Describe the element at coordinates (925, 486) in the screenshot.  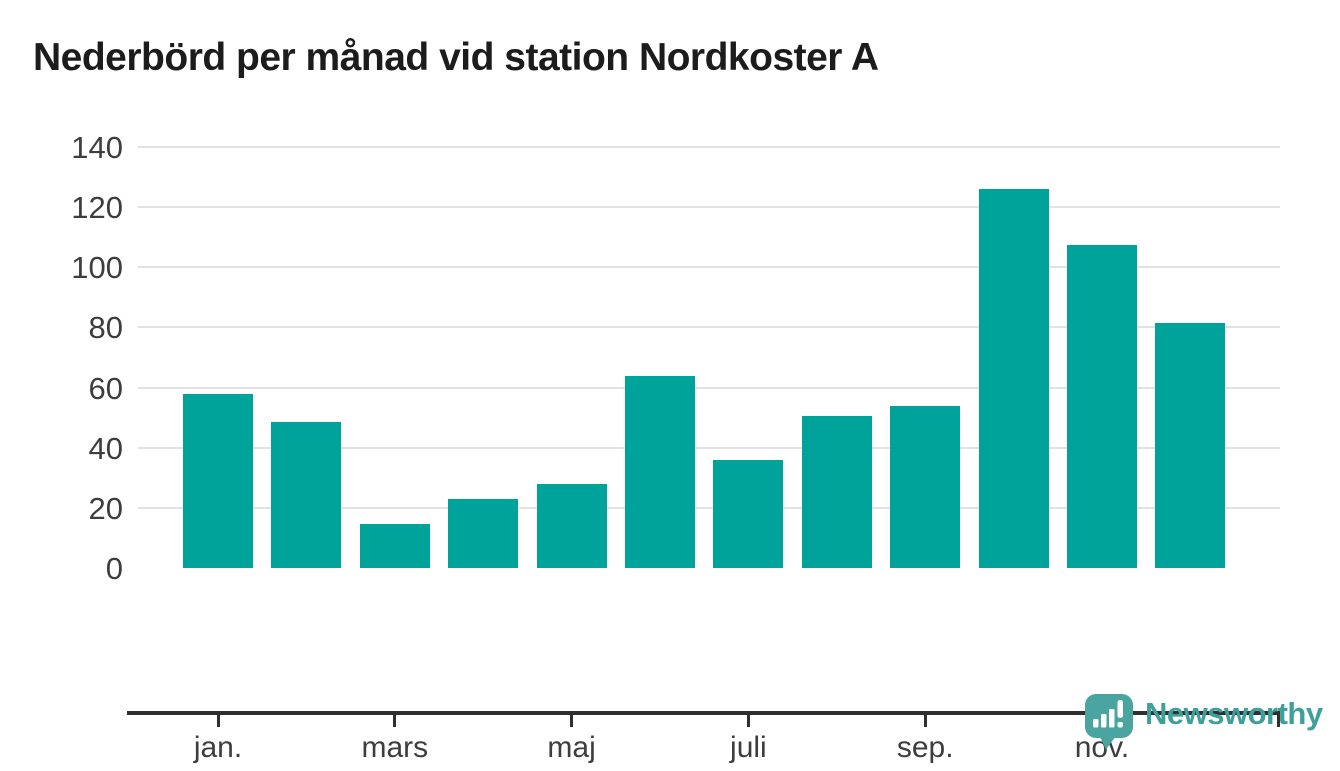
I see `bar-sep.` at that location.